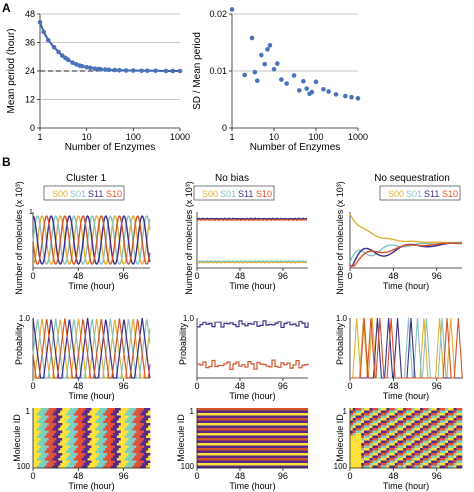 The width and height of the screenshot is (474, 492). What do you see at coordinates (91, 486) in the screenshot?
I see `x-axis-label: Time (hour)` at bounding box center [91, 486].